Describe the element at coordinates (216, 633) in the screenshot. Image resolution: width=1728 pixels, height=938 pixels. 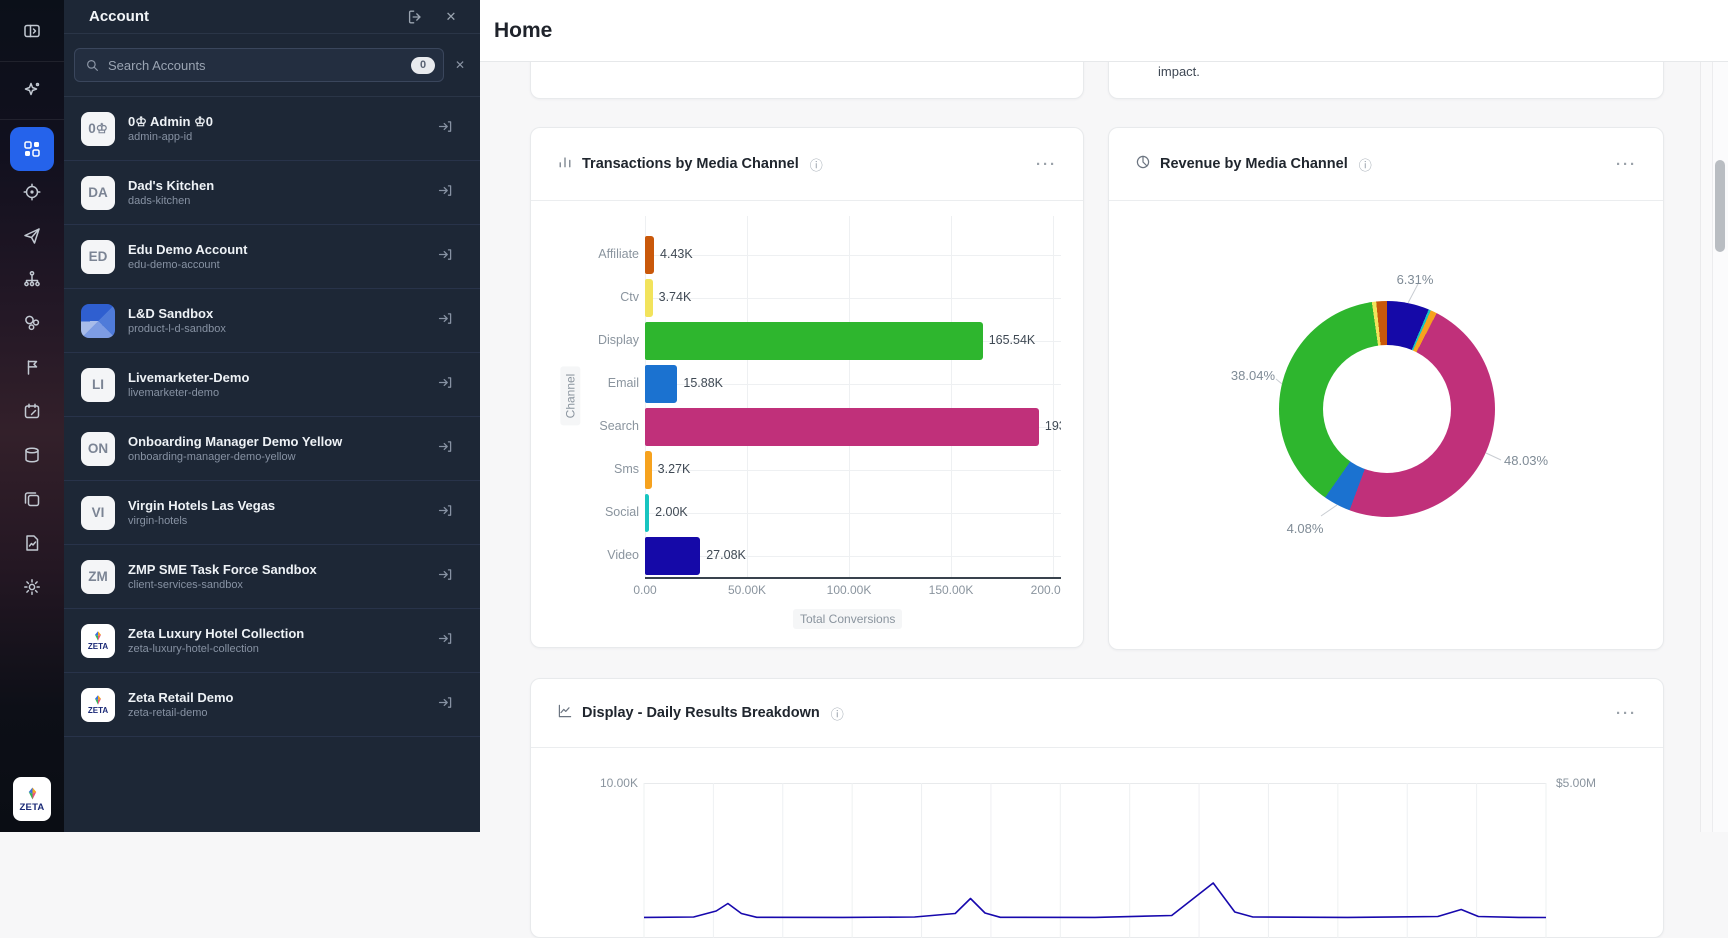
I see `account-name: Zeta Luxury Hotel Collection` at that location.